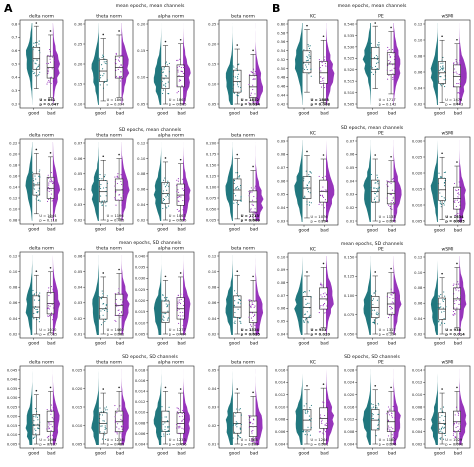 The width and height of the screenshot is (474, 467). I want to click on stat-p: p = 0.465, so click(116, 220).